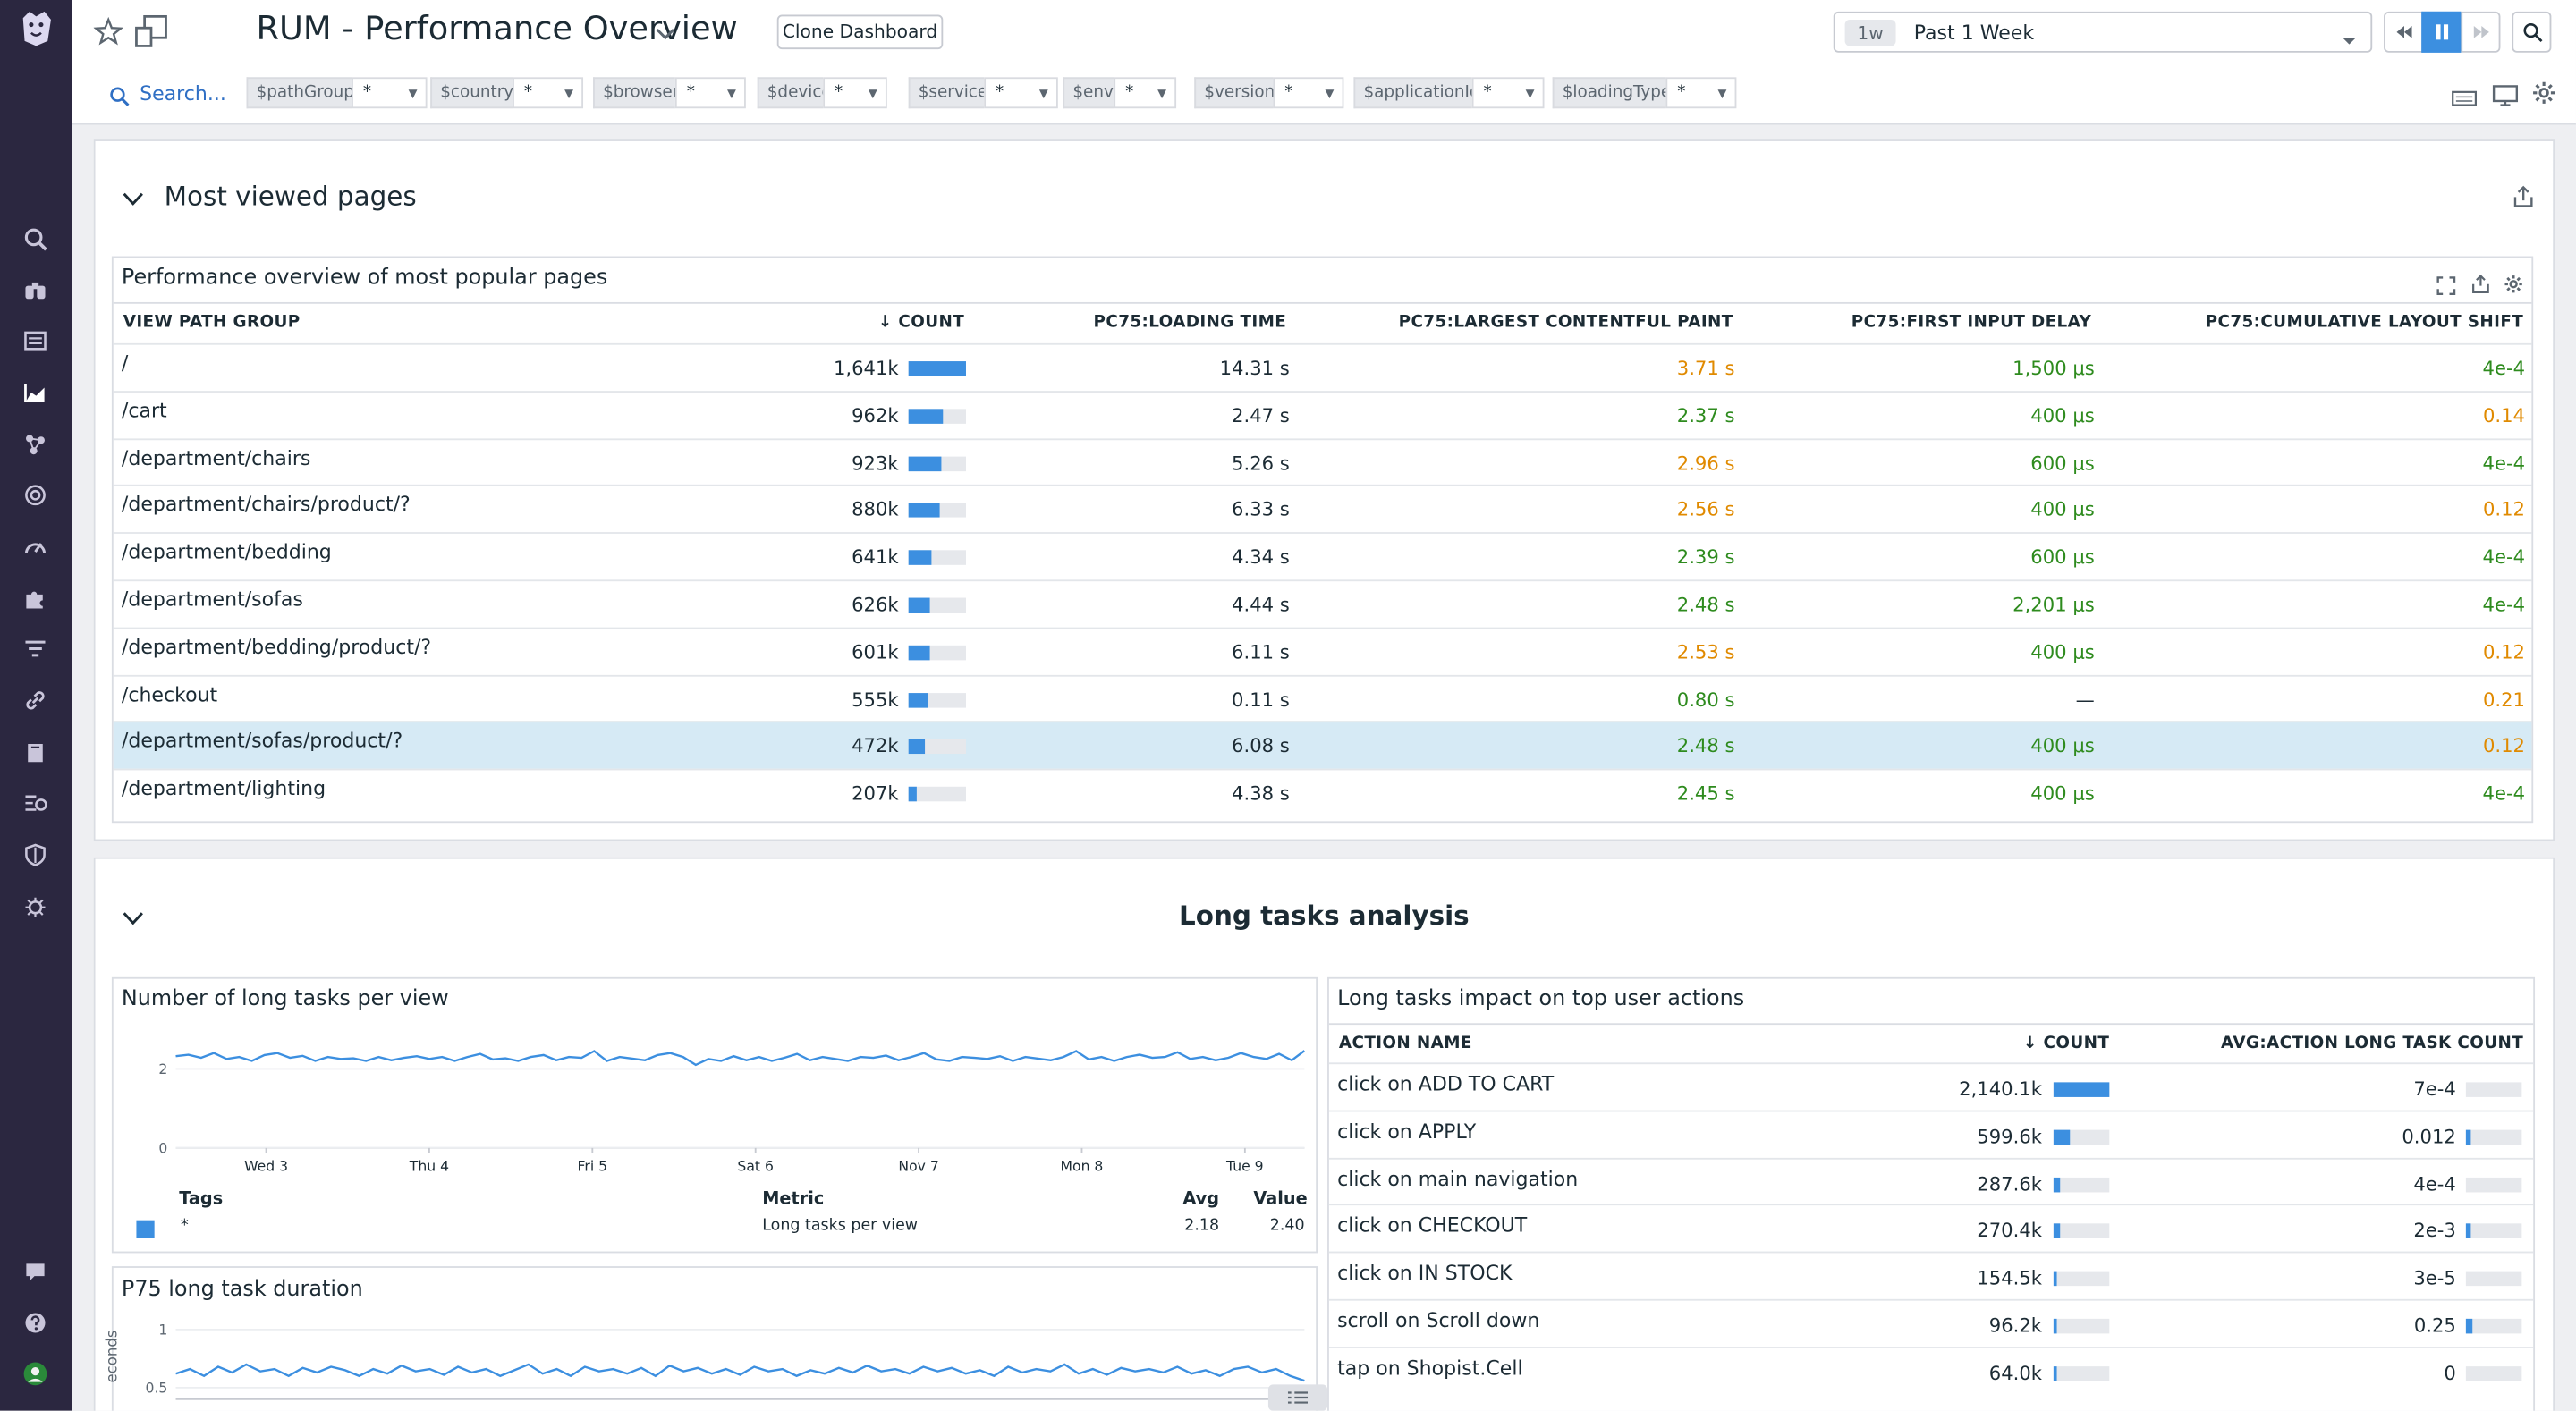  Describe the element at coordinates (1322, 366) in the screenshot. I see `table-row: / 1,641k 14.31 s 3.71 s 1,500 μs 4e-4` at that location.